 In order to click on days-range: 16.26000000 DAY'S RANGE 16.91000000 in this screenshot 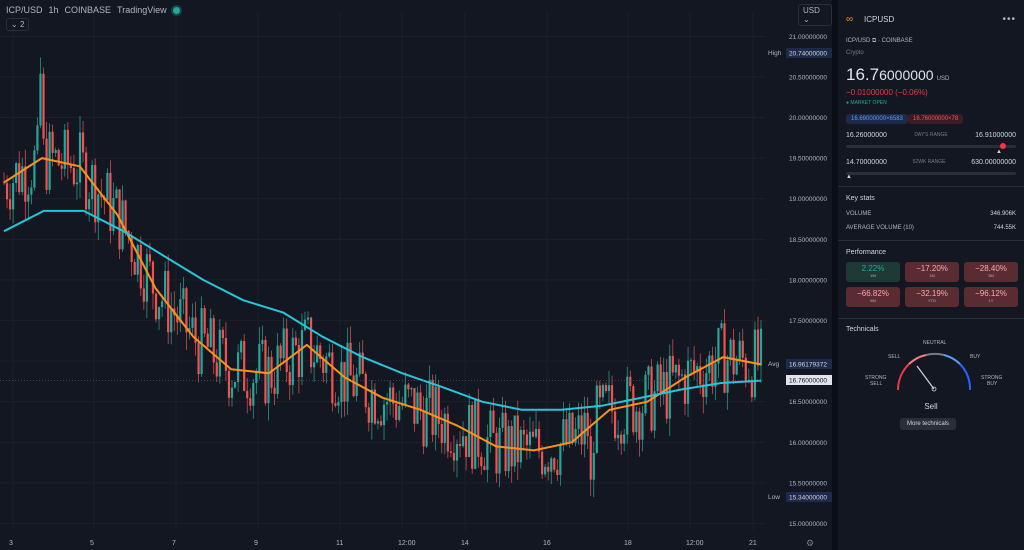, I will do `click(931, 135)`.